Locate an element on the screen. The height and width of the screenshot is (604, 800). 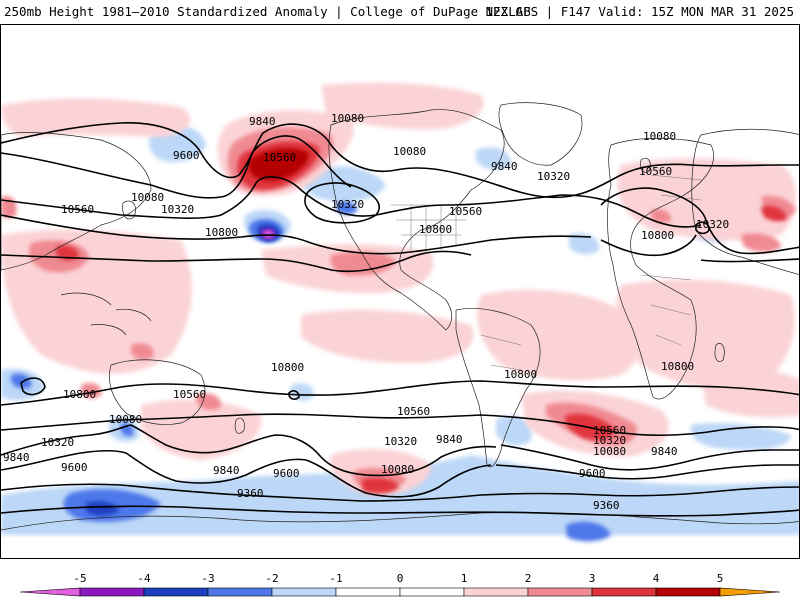
colorbar-label: -1 is located at coordinates (335, 578).